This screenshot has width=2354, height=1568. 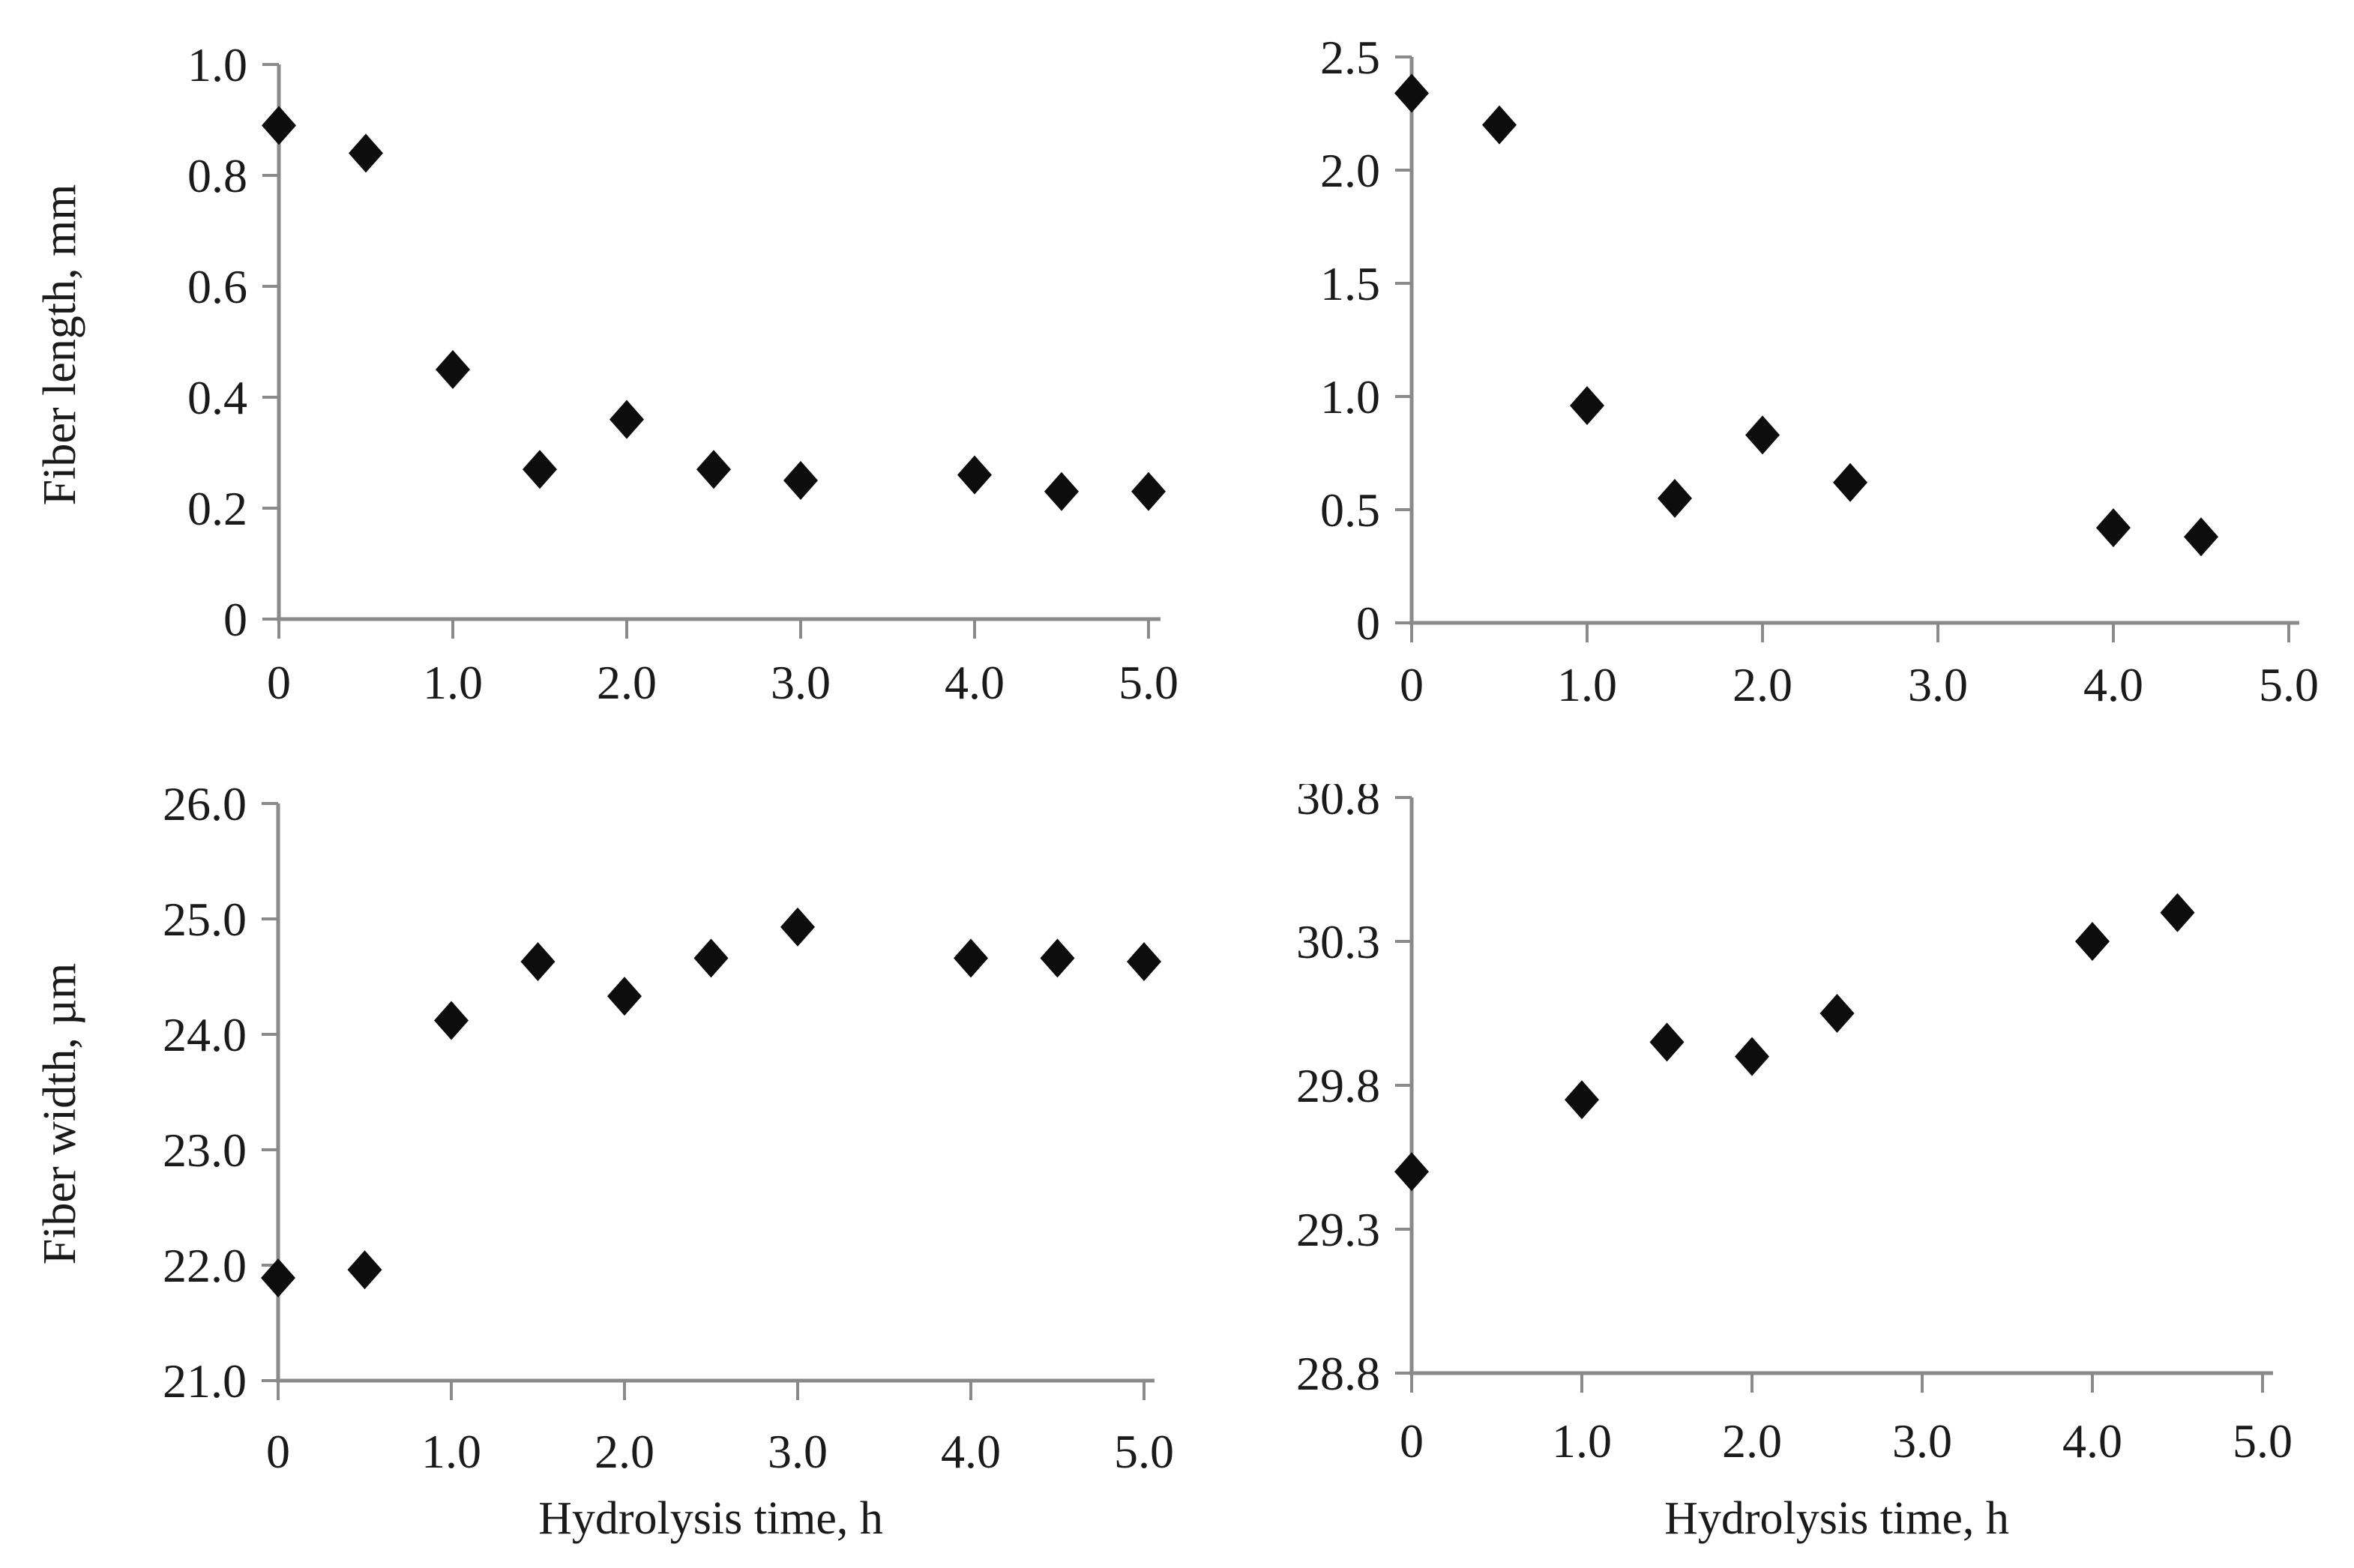 I want to click on y-tick-label: 0.4, so click(x=217, y=397).